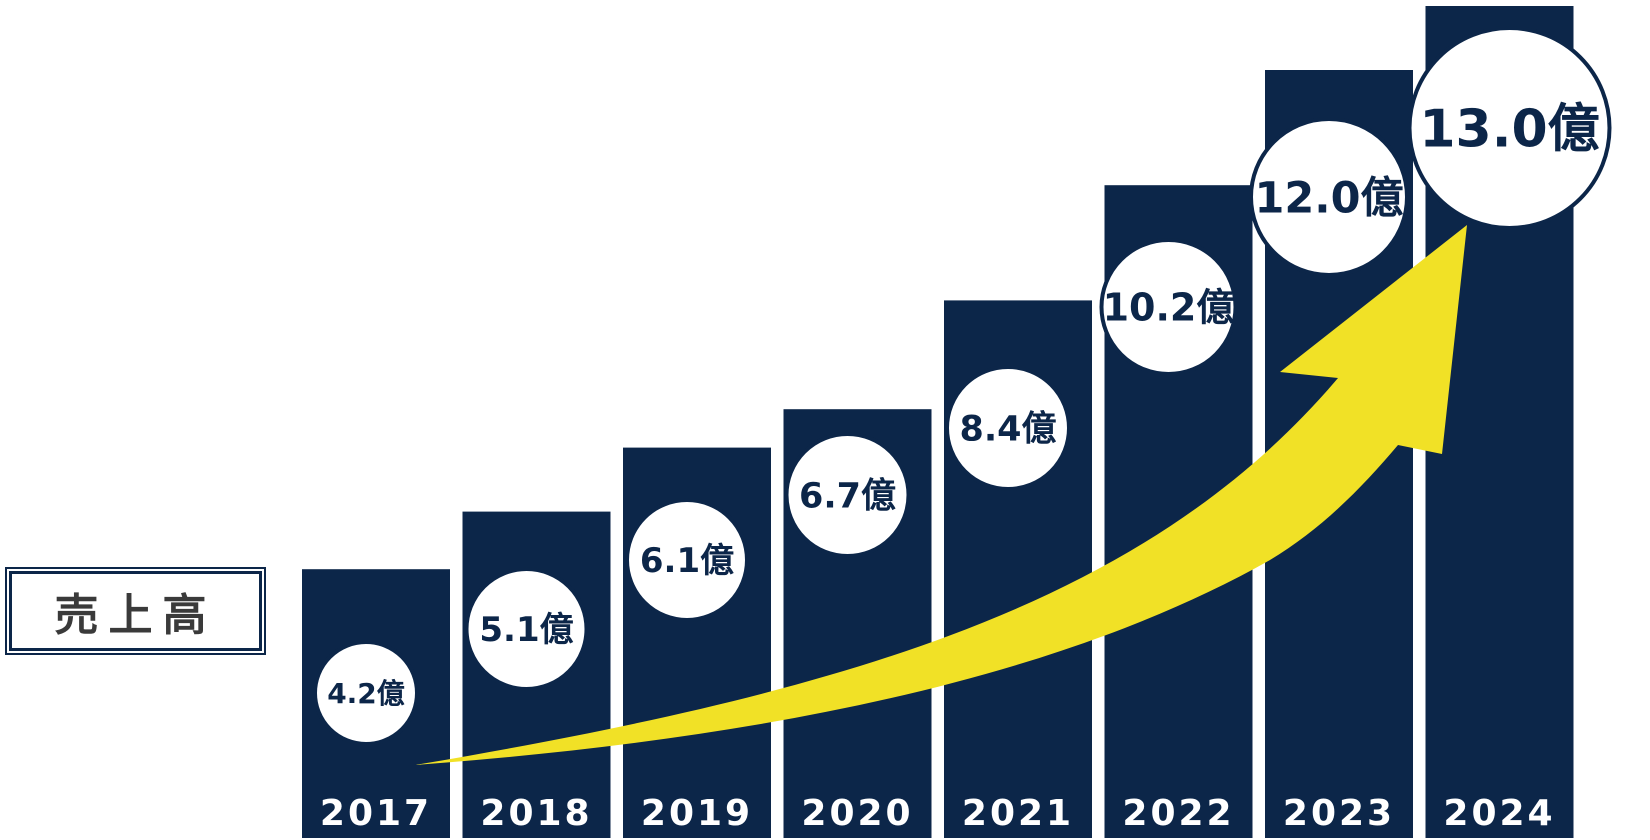 The image size is (1650, 840). I want to click on value-circle-2019, so click(687, 560).